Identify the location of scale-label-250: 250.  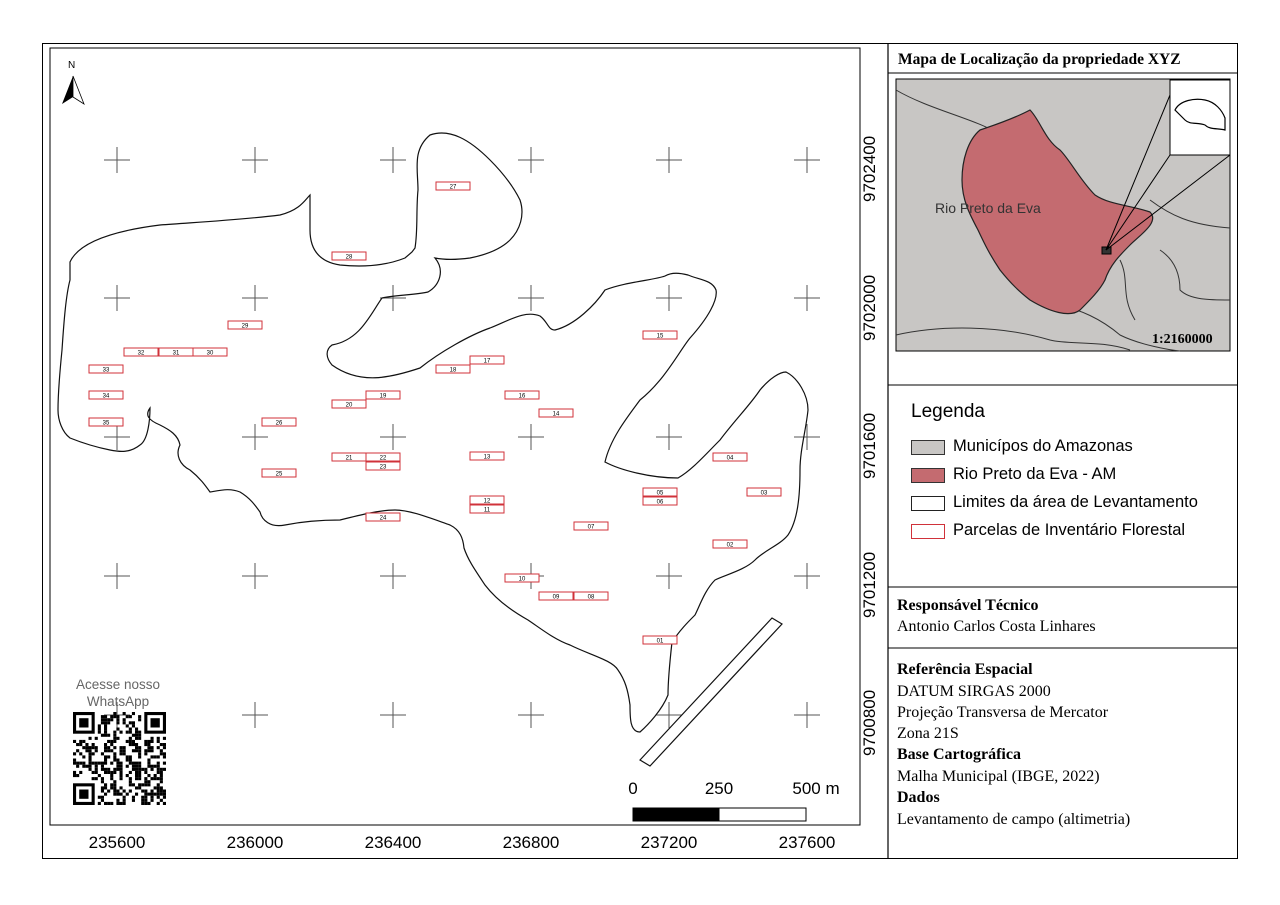
(719, 788).